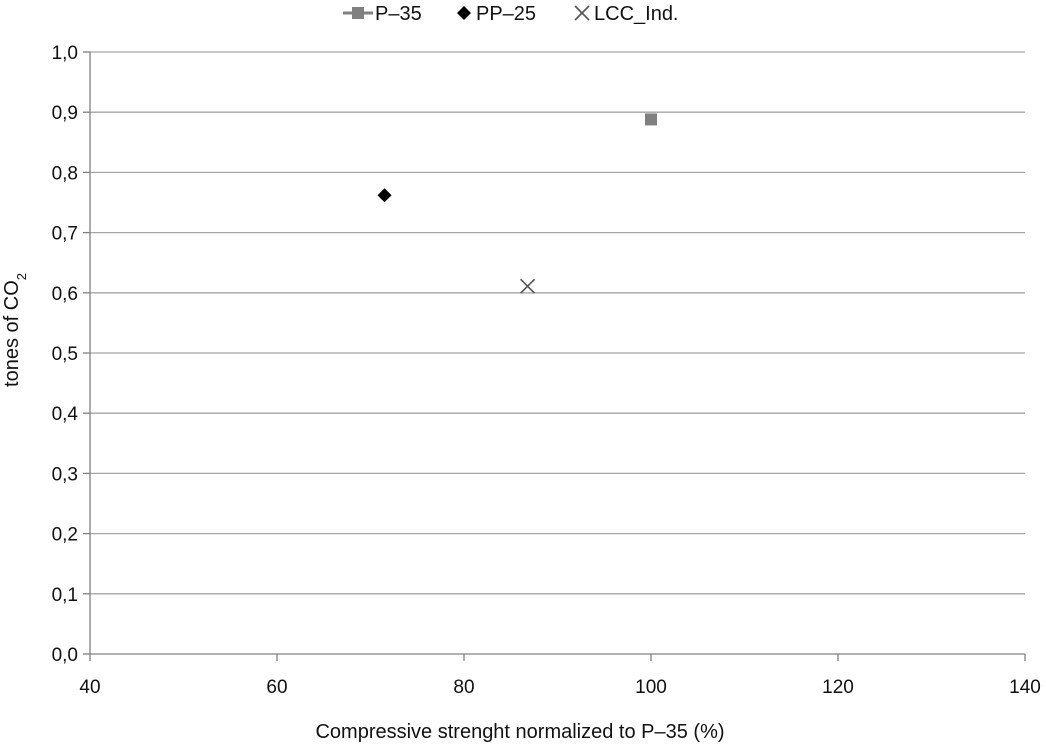  Describe the element at coordinates (65, 294) in the screenshot. I see `y-tick-label: 0,6` at that location.